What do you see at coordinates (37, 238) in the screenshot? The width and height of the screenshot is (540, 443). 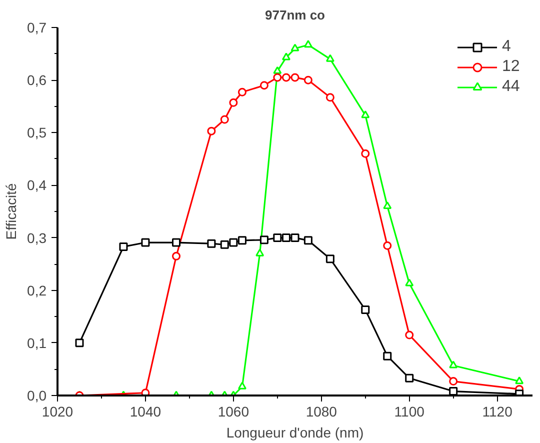 I see `y-tick-label: 0,3` at bounding box center [37, 238].